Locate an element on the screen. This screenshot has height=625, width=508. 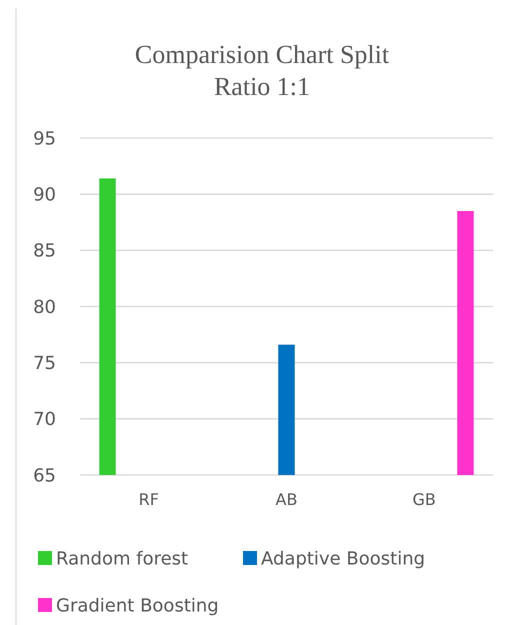
x-tick-label: GB is located at coordinates (424, 499).